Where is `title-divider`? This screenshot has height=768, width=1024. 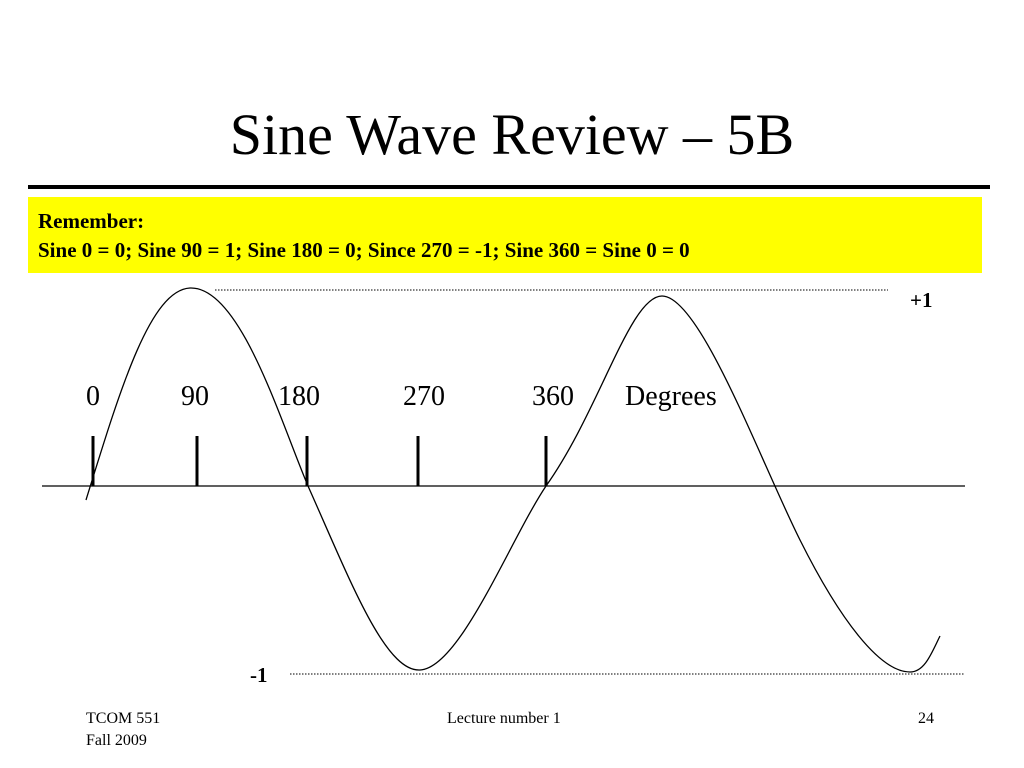 title-divider is located at coordinates (509, 187).